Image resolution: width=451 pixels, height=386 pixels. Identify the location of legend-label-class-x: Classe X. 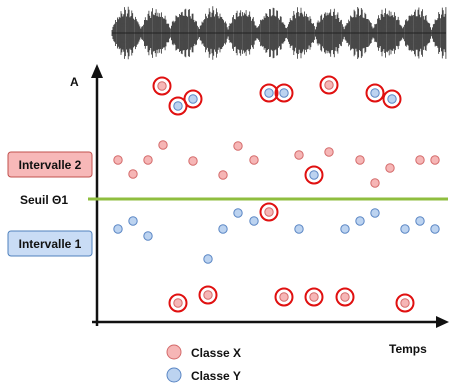
(216, 353).